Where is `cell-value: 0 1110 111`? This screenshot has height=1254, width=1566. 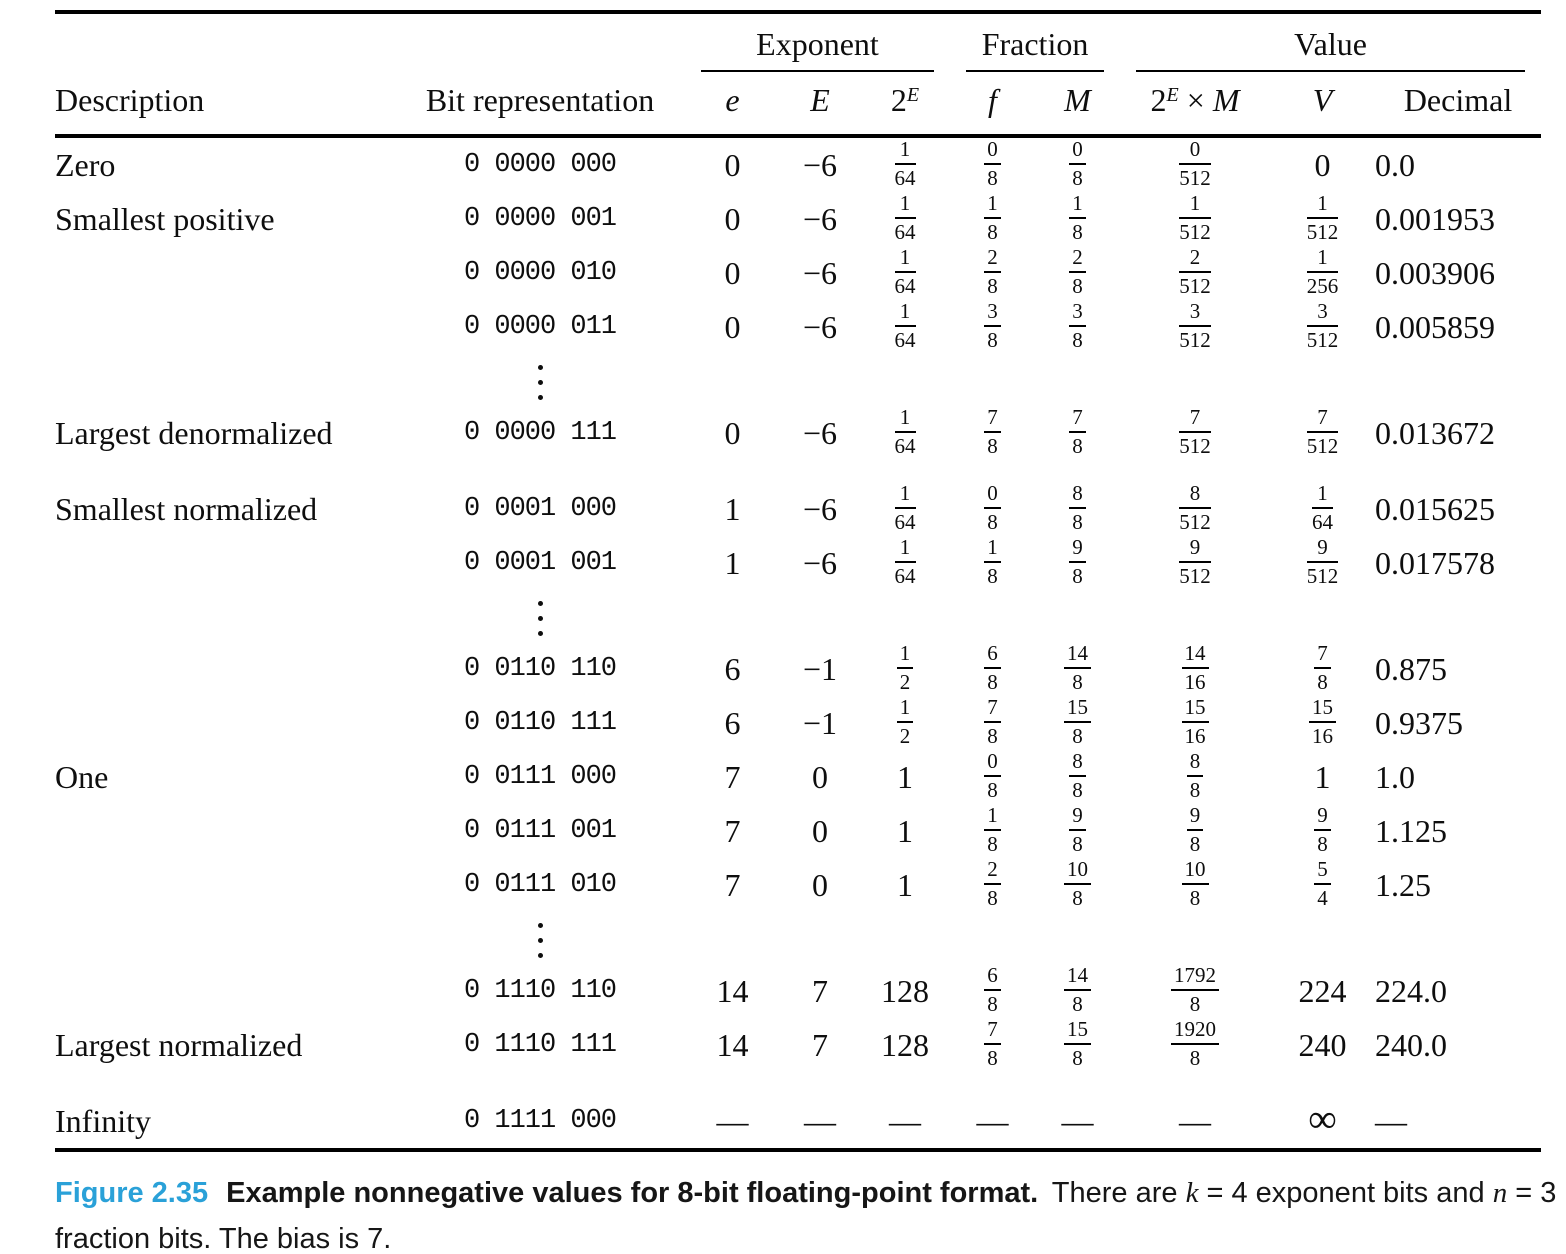
cell-value: 0 1110 111 is located at coordinates (540, 1045).